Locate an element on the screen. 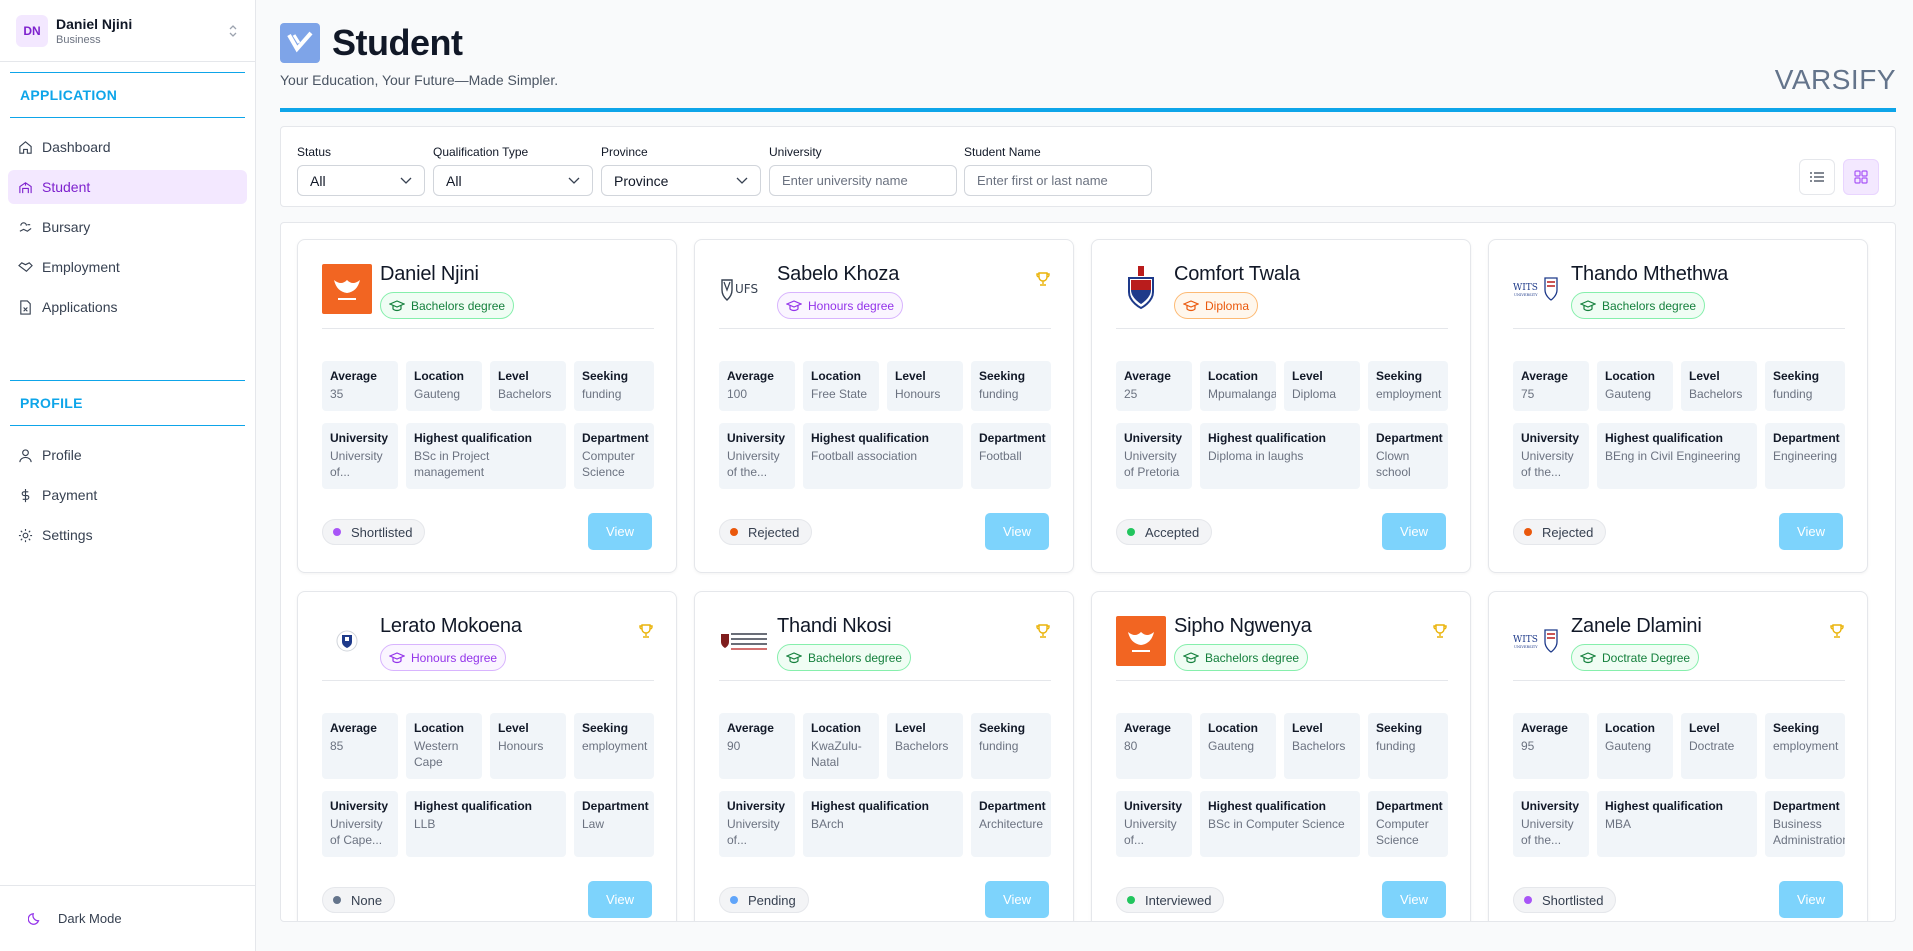  user-switcher: DN Daniel Njini Business is located at coordinates (127, 31).